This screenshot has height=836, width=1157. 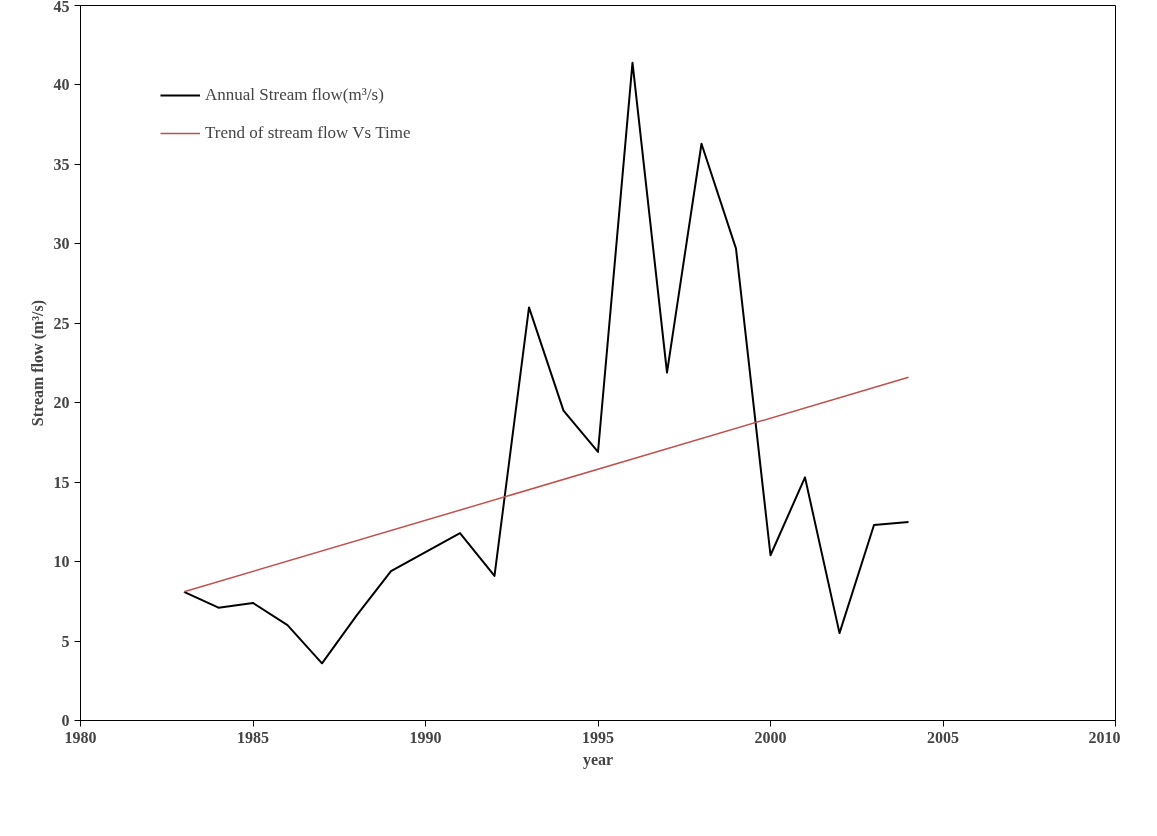 What do you see at coordinates (61, 403) in the screenshot?
I see `y-tick-label: 20` at bounding box center [61, 403].